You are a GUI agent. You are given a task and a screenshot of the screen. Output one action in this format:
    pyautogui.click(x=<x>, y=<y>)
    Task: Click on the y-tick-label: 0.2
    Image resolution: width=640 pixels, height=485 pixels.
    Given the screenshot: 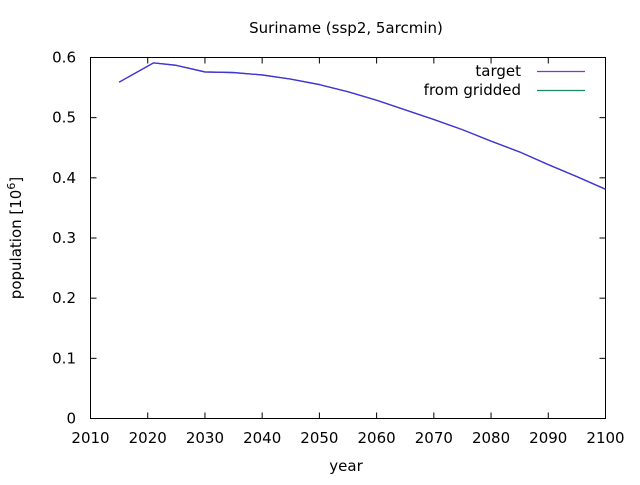 What is the action you would take?
    pyautogui.click(x=64, y=298)
    